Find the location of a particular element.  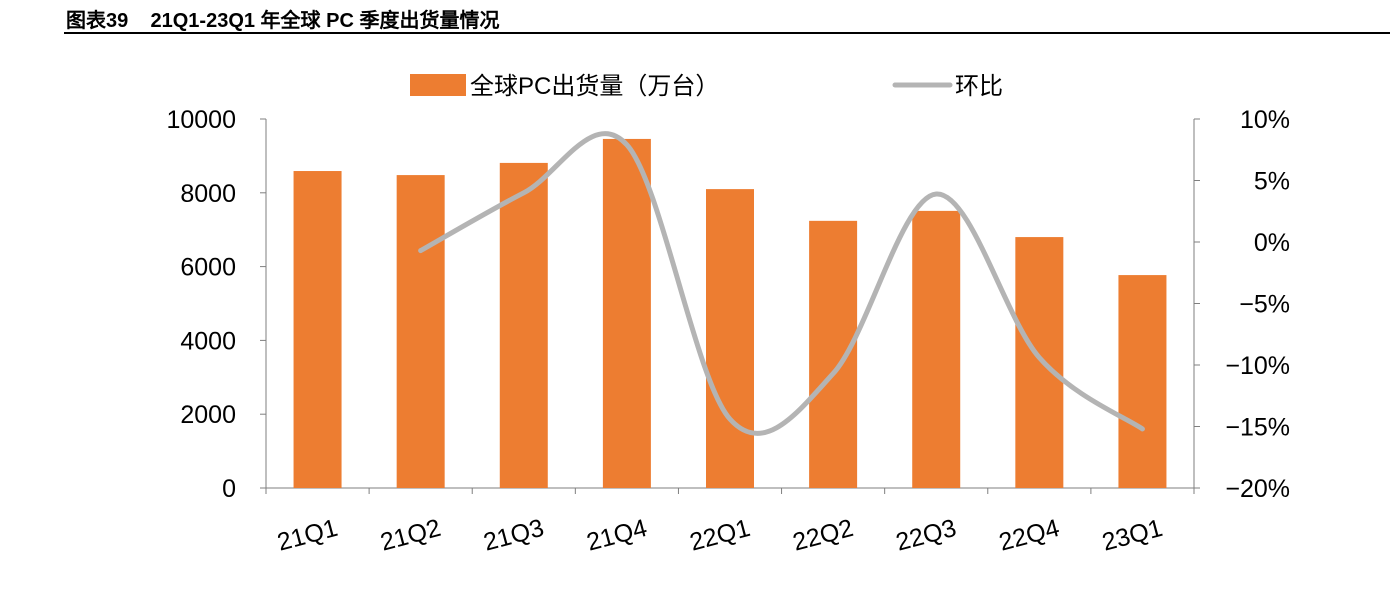

x-tick-label: 22Q1 is located at coordinates (720, 535).